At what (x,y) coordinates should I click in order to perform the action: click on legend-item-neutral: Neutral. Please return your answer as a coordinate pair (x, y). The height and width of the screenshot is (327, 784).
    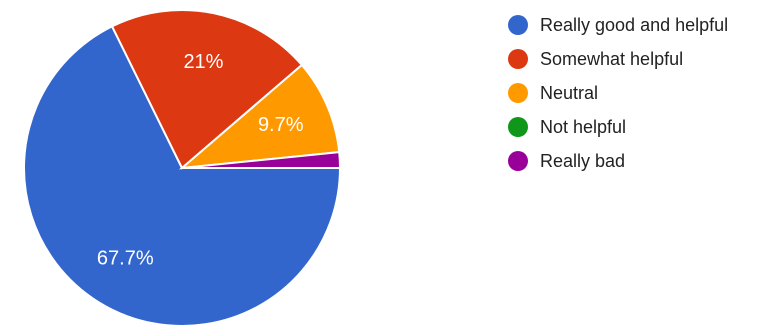
    Looking at the image, I should click on (618, 93).